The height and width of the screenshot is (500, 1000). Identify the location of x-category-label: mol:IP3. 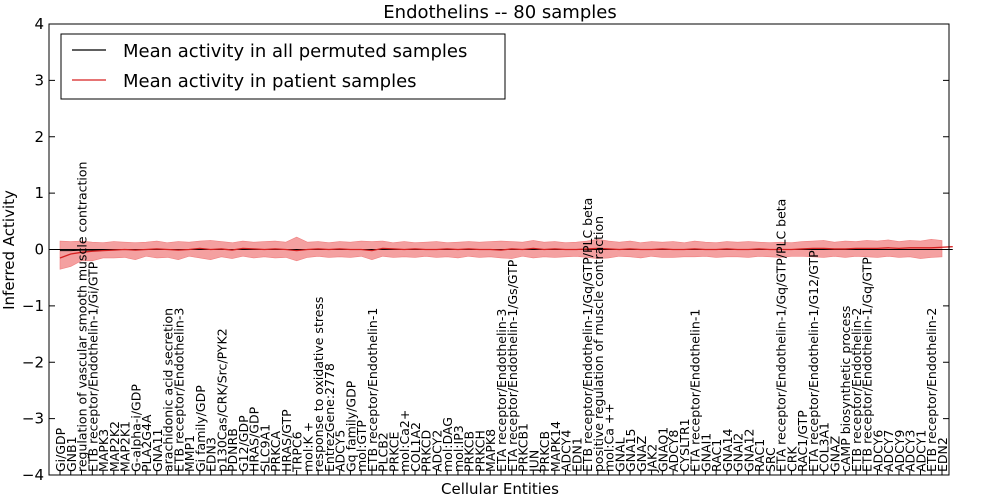
(458, 448).